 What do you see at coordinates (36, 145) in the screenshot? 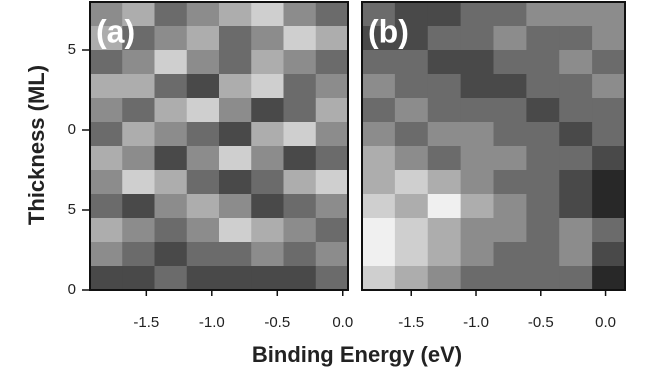
I see `y-axis-label: Thickness (ML)` at bounding box center [36, 145].